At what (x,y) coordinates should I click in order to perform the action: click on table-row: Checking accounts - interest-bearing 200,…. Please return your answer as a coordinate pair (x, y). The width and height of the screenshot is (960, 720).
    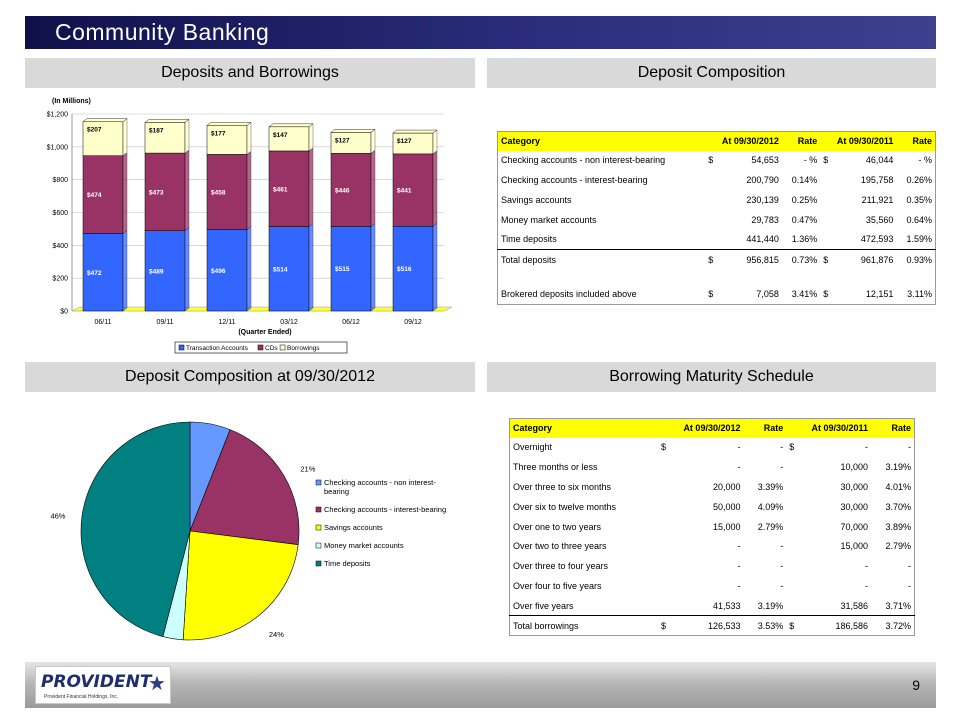
    Looking at the image, I should click on (717, 180).